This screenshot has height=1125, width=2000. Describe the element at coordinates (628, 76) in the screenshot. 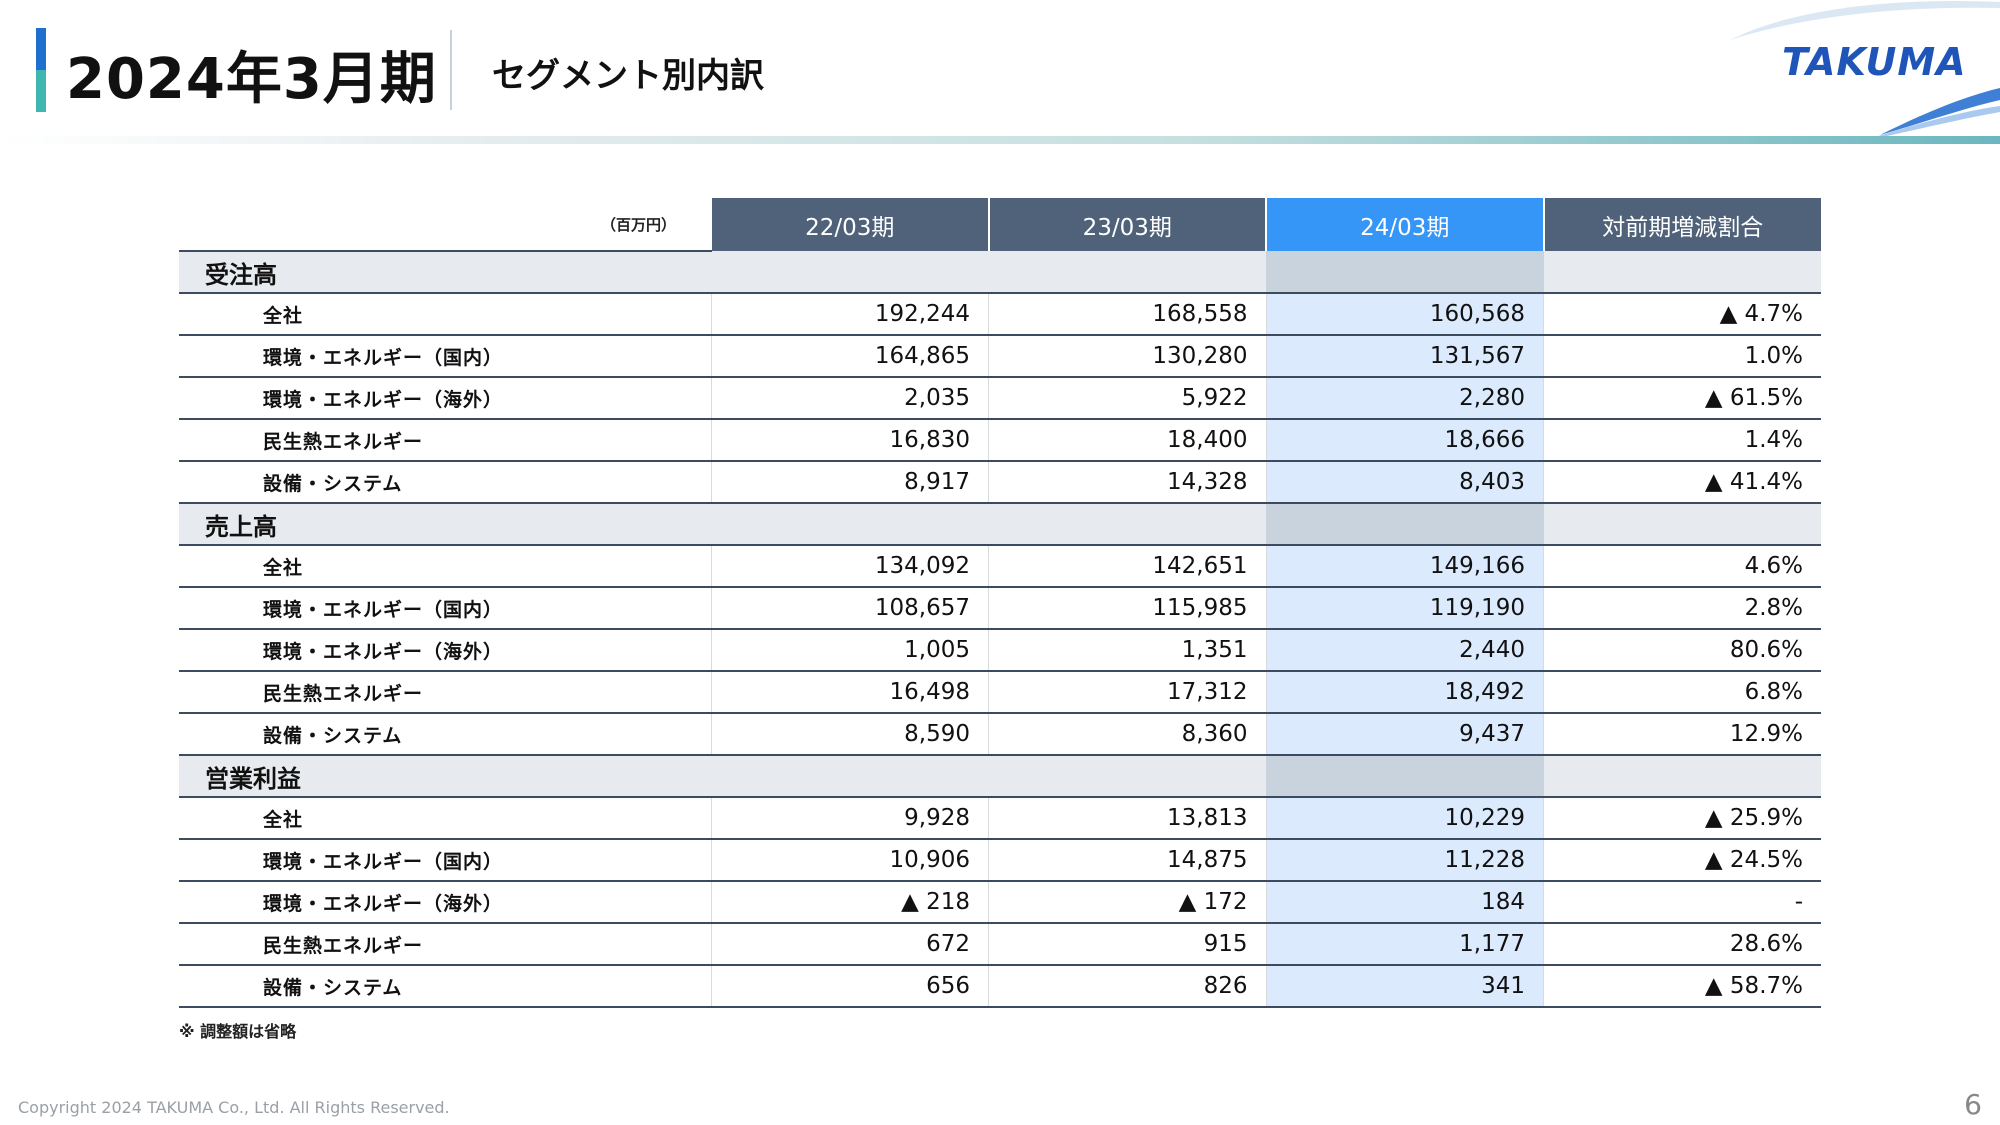

I see `page-subtitle: セグメント別内訳` at that location.